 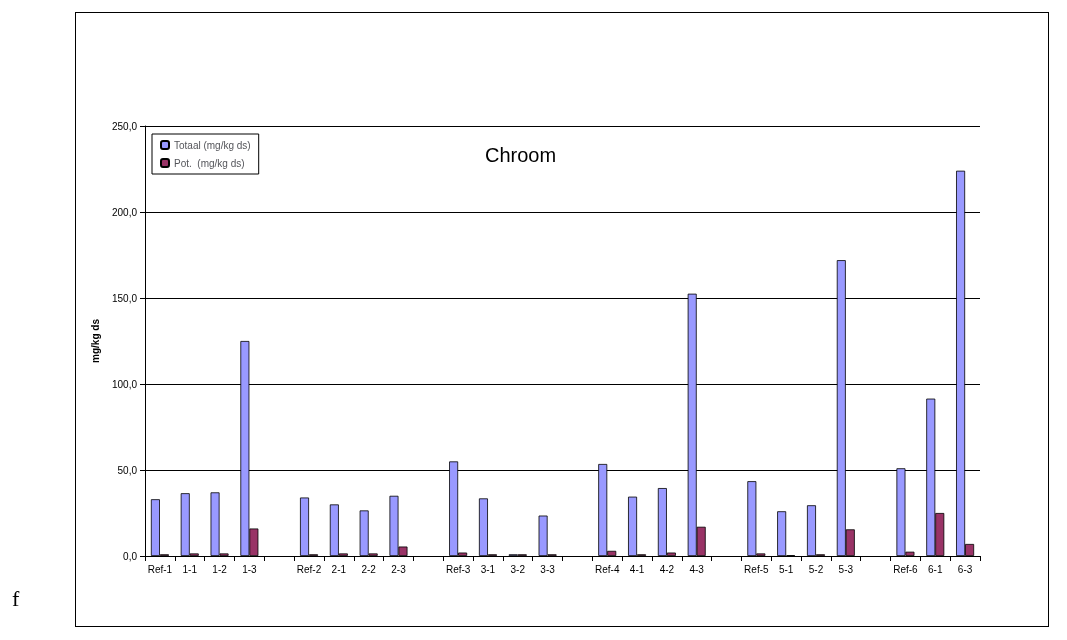 What do you see at coordinates (399, 569) in the screenshot?
I see `x-tick-label: 2-3` at bounding box center [399, 569].